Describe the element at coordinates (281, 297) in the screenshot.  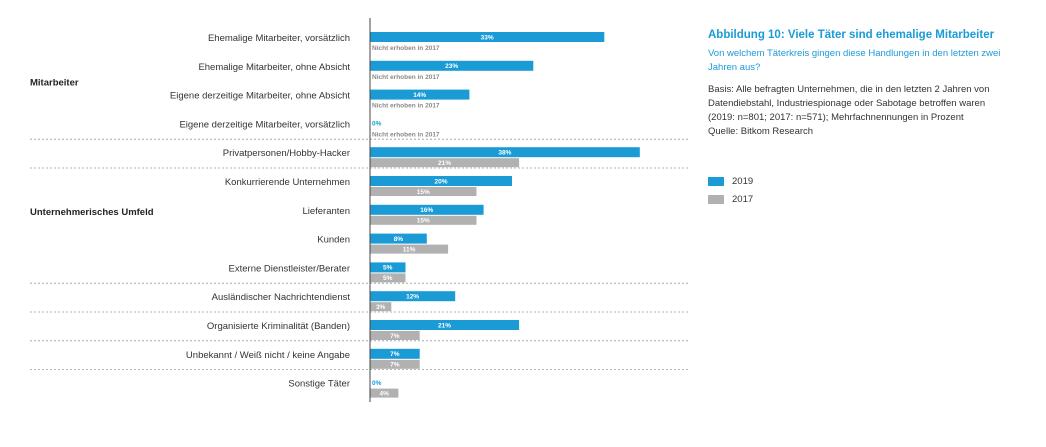
I see `category-label: Ausländischer Nachrichtendienst` at that location.